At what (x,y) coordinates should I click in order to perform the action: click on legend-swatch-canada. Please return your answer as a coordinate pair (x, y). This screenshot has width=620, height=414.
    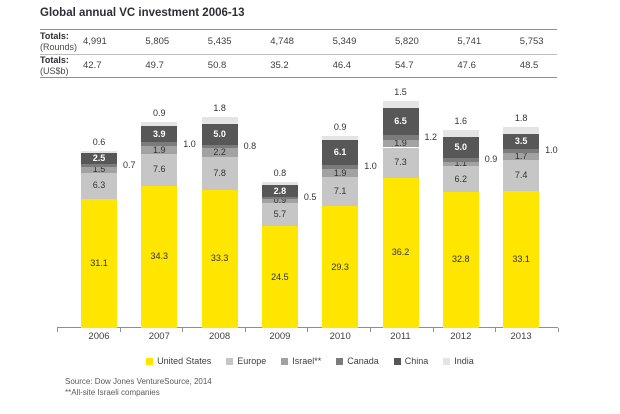
    Looking at the image, I should click on (340, 361).